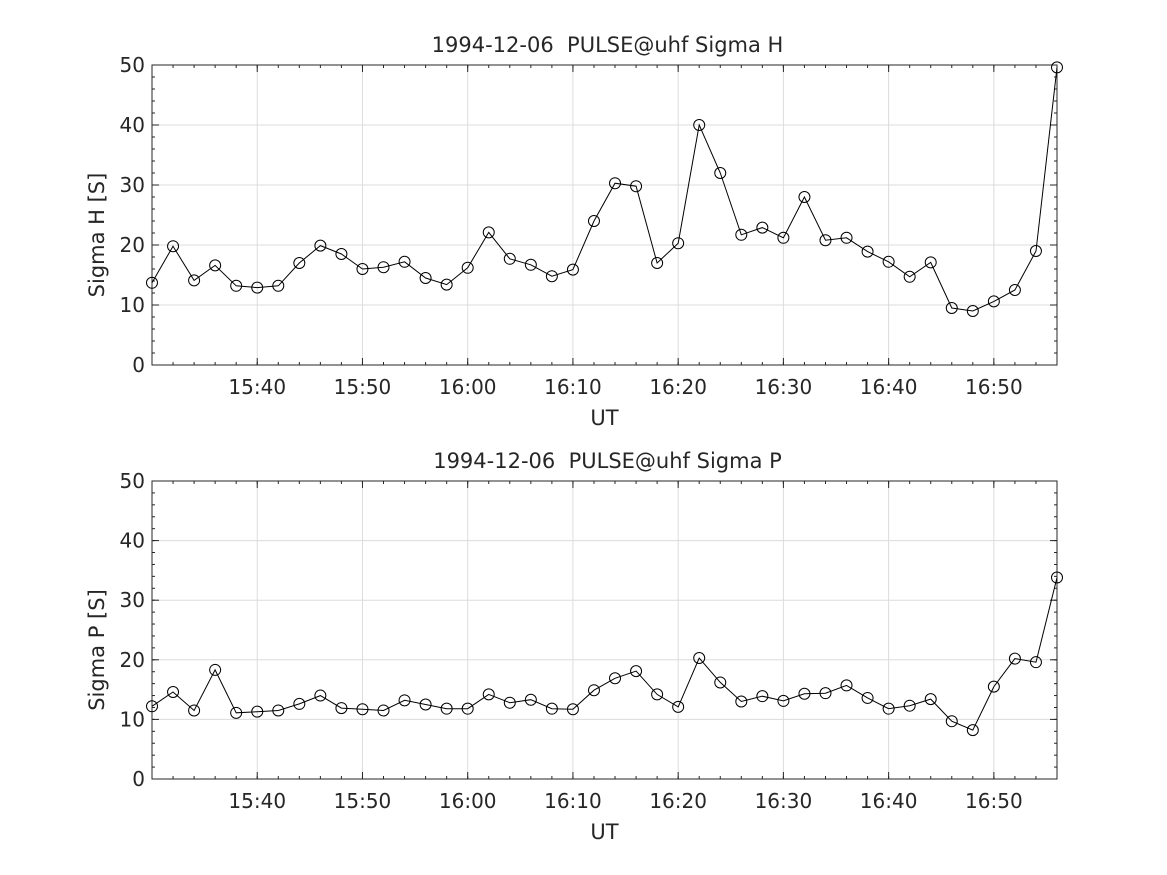  I want to click on y-axis-label: Sigma H [S], so click(97, 235).